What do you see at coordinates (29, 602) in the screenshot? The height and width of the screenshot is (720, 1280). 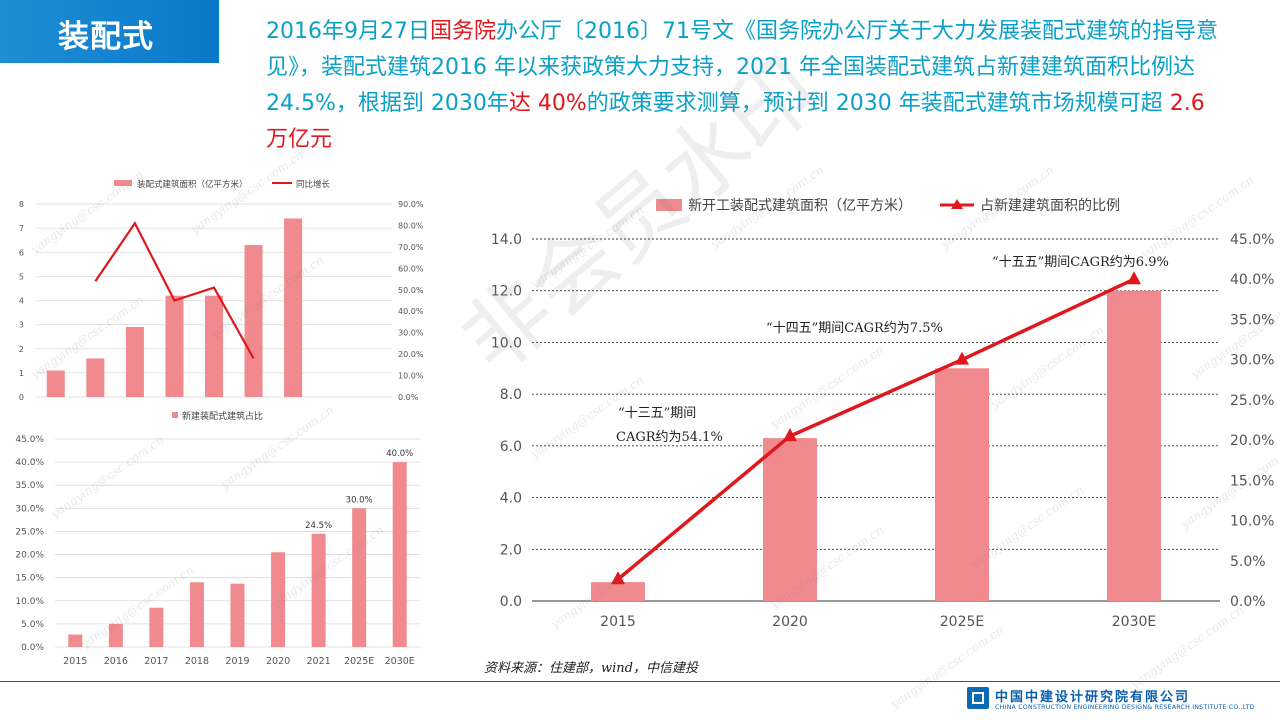 I see `y-tick: 10.0%` at bounding box center [29, 602].